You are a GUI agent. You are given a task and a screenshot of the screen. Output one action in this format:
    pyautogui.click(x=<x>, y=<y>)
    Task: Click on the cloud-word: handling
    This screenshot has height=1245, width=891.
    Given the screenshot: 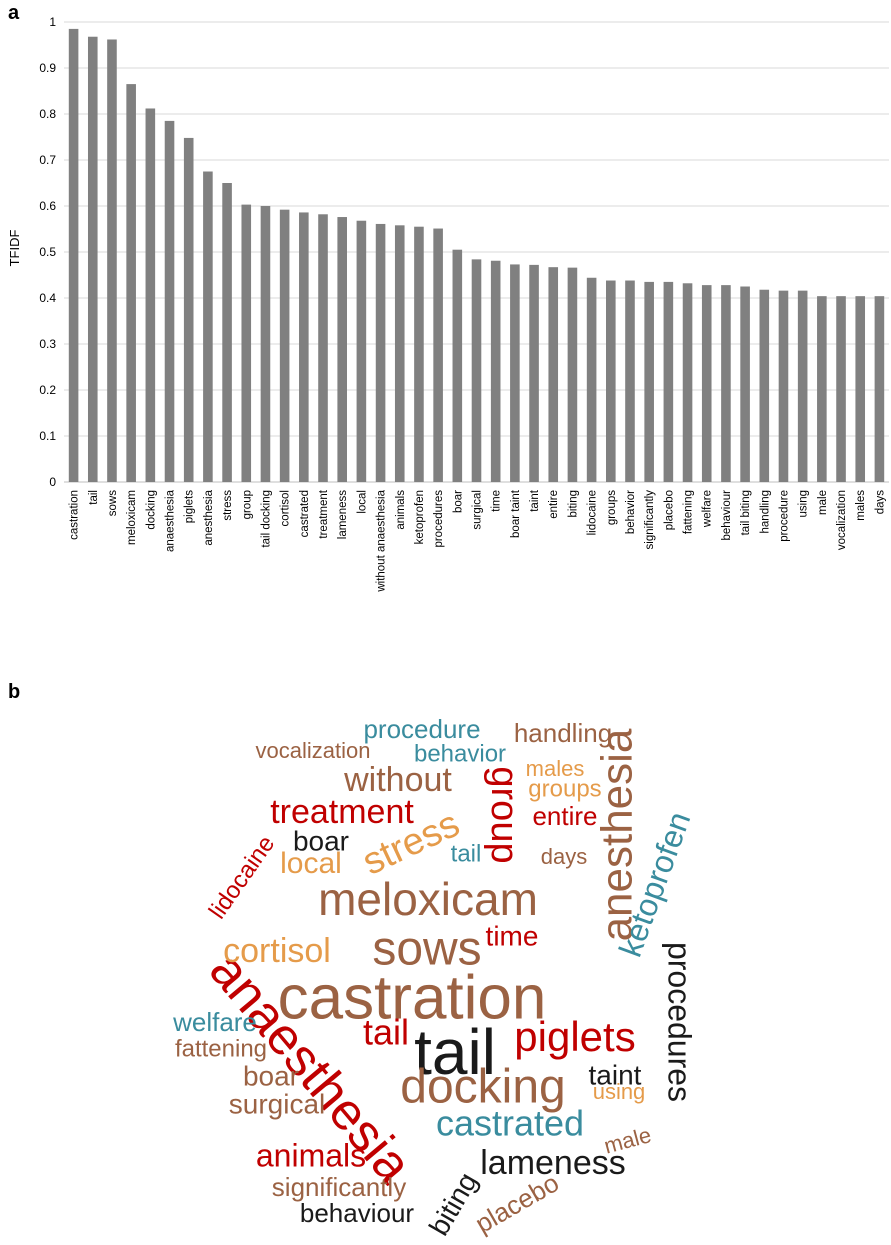 What is the action you would take?
    pyautogui.click(x=563, y=733)
    